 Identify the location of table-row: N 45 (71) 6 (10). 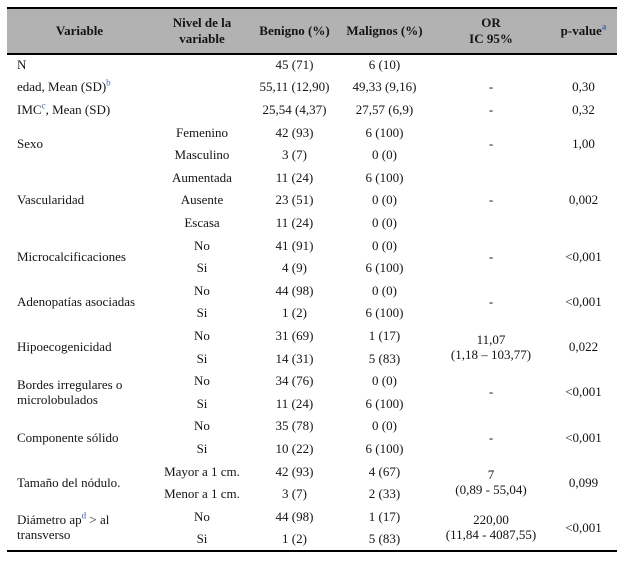
(312, 65).